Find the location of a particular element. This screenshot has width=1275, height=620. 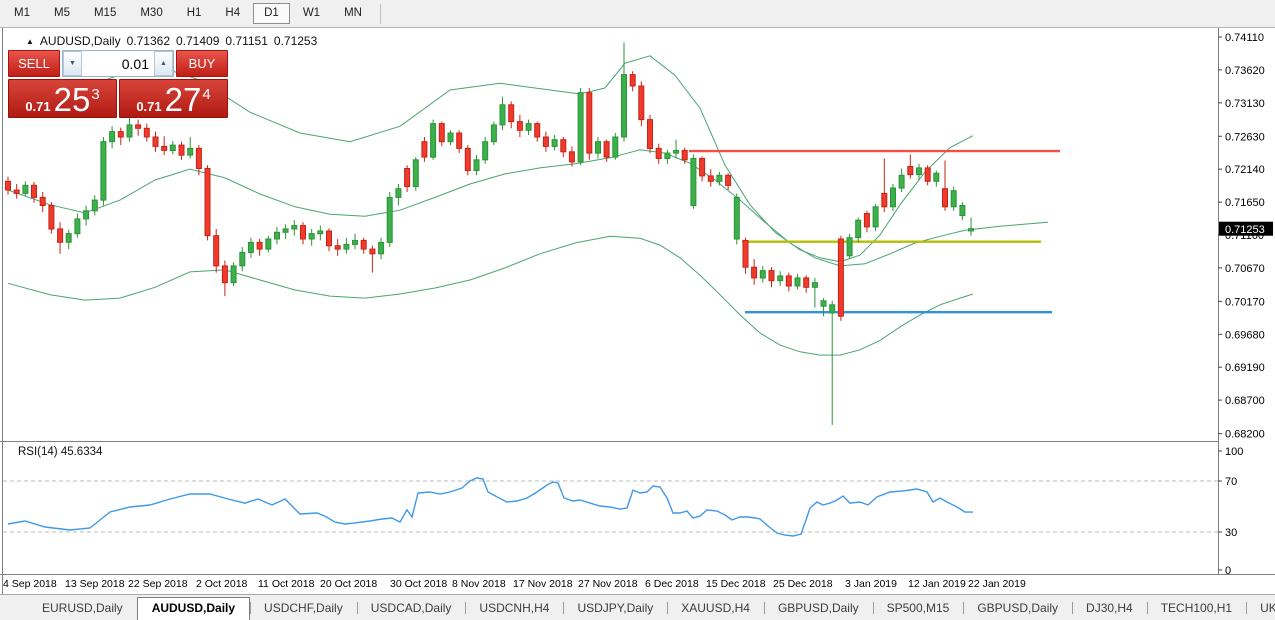

time-tick-label: 12 Jan 2019 is located at coordinates (937, 584).